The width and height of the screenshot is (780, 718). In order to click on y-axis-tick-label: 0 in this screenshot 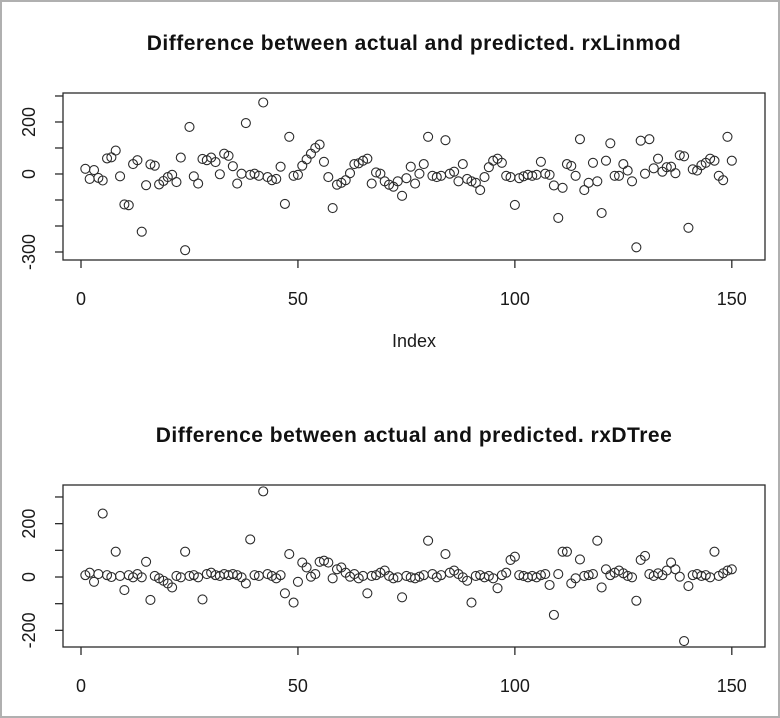, I will do `click(29, 174)`.